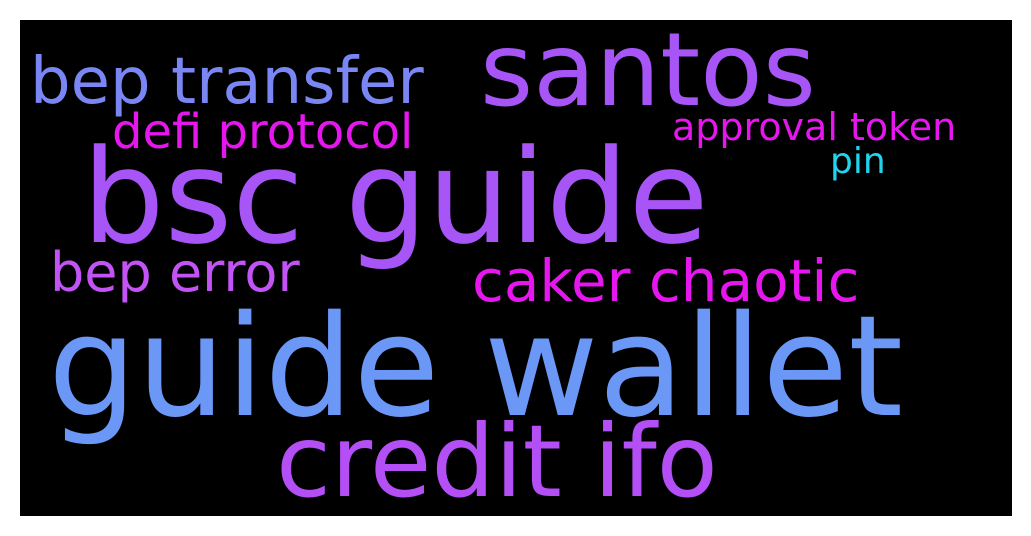 Image resolution: width=1031 pixels, height=536 pixels. Describe the element at coordinates (858, 161) in the screenshot. I see `word-pin: pin` at that location.